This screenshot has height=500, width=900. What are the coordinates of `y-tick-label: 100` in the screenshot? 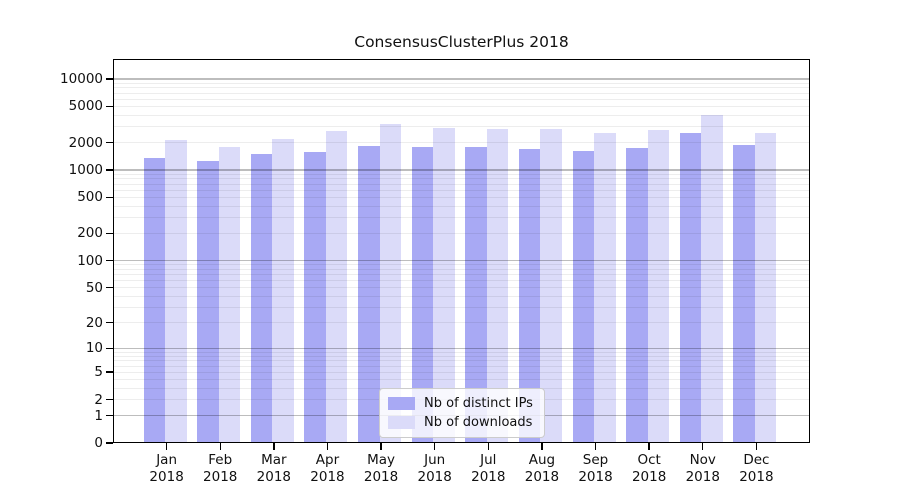 It's located at (90, 260).